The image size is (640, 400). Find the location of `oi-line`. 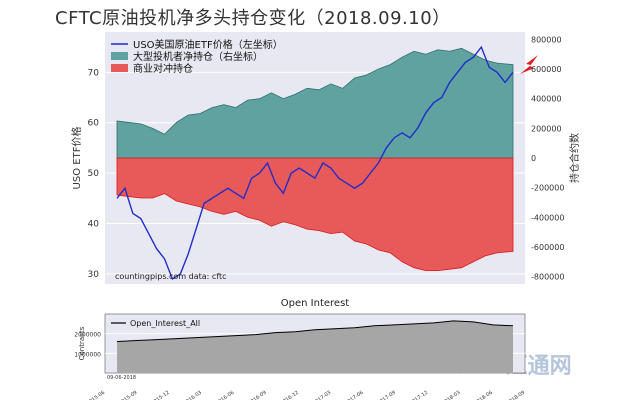

oi-line is located at coordinates (315, 331).